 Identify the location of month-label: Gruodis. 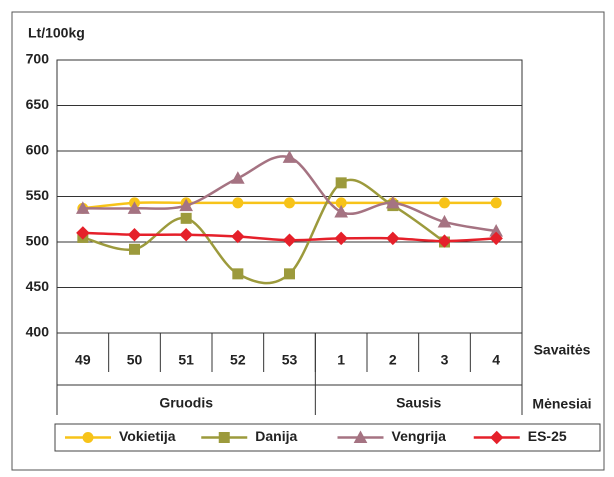
(186, 403).